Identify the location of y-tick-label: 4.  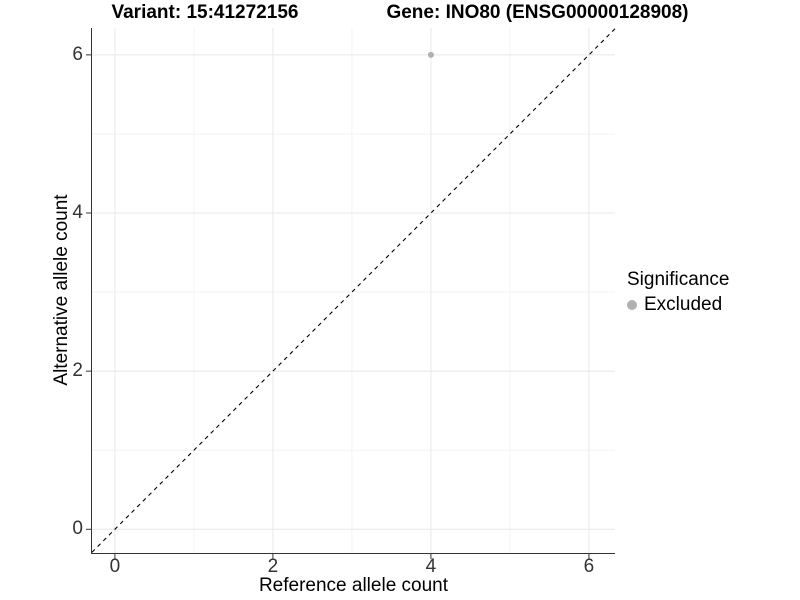
(77, 212).